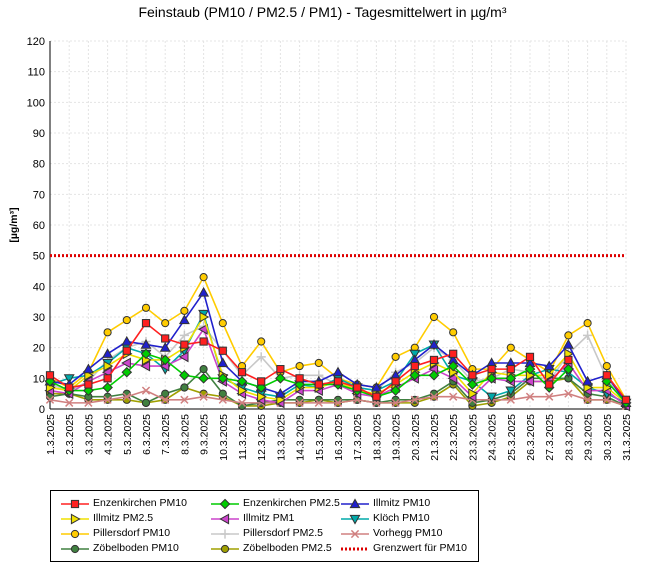 Image resolution: width=645 pixels, height=576 pixels. Describe the element at coordinates (269, 518) in the screenshot. I see `legend-label: Illmitz PM1` at that location.